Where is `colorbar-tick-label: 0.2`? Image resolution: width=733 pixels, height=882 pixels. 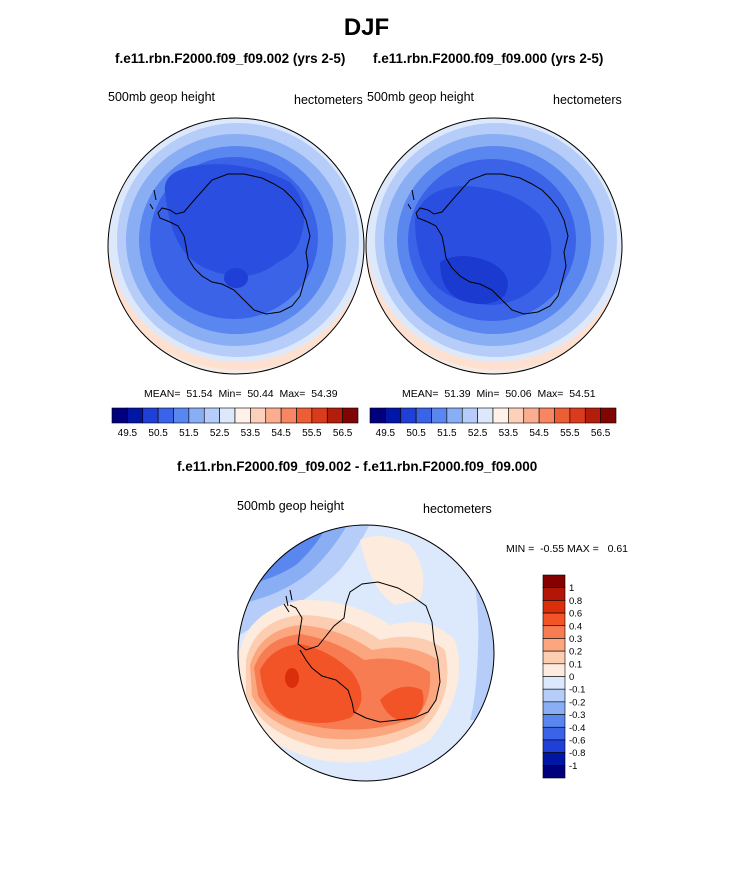
colorbar-tick-label: 0.2 is located at coordinates (575, 652).